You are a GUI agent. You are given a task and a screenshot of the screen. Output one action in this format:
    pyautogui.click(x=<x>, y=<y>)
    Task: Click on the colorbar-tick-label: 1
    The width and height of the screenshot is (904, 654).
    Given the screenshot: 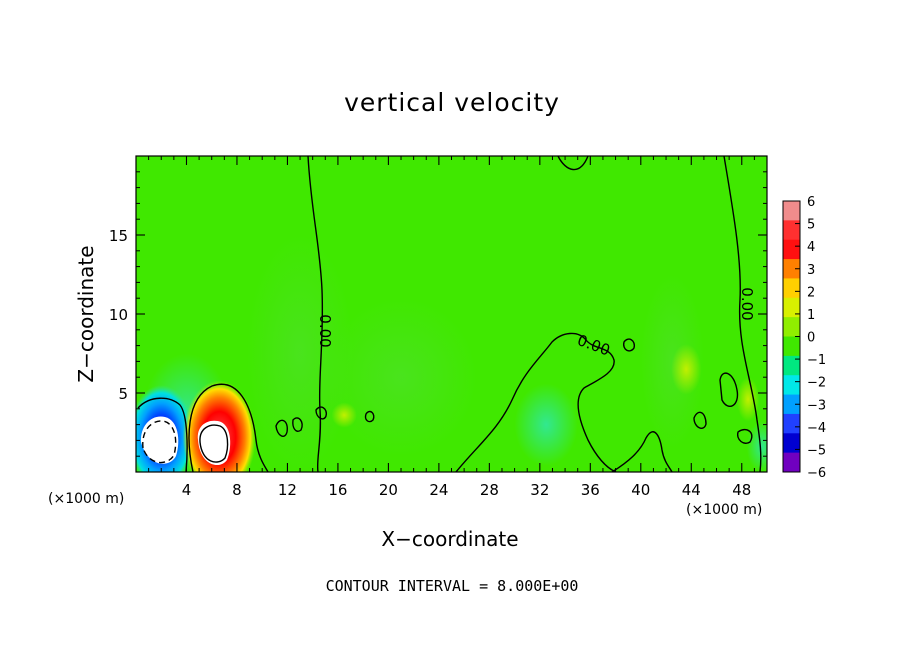 What is the action you would take?
    pyautogui.click(x=811, y=315)
    